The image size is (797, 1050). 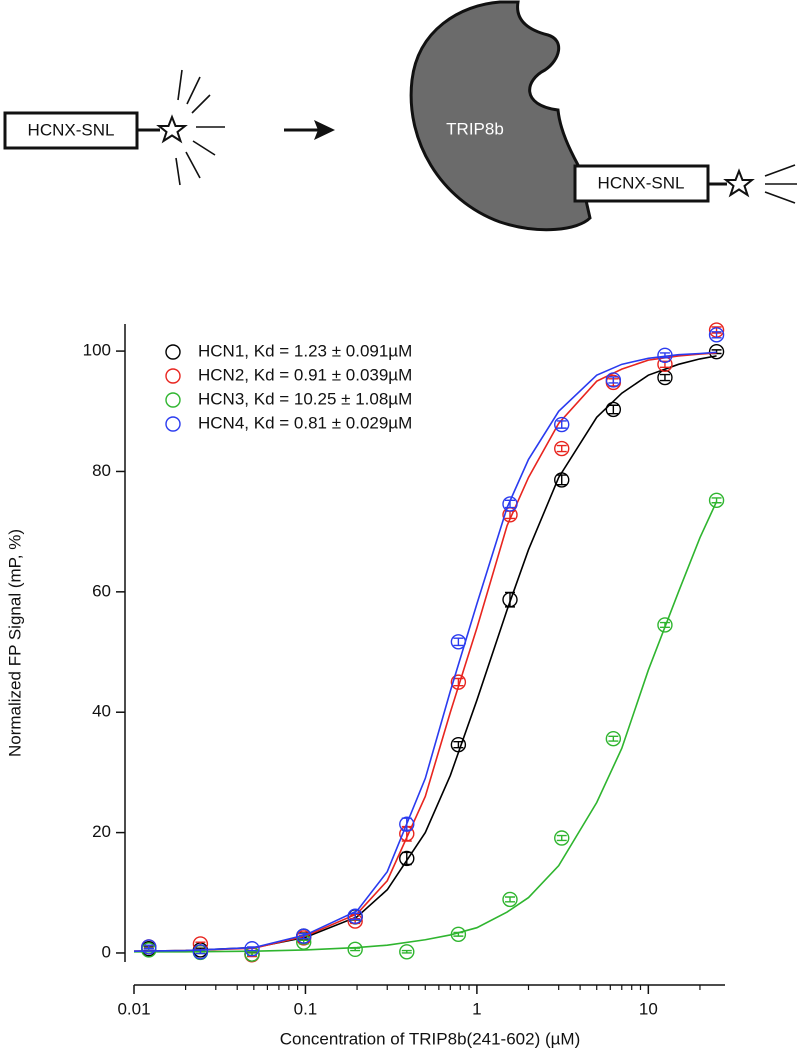 I want to click on fluorophore, so click(x=172, y=129).